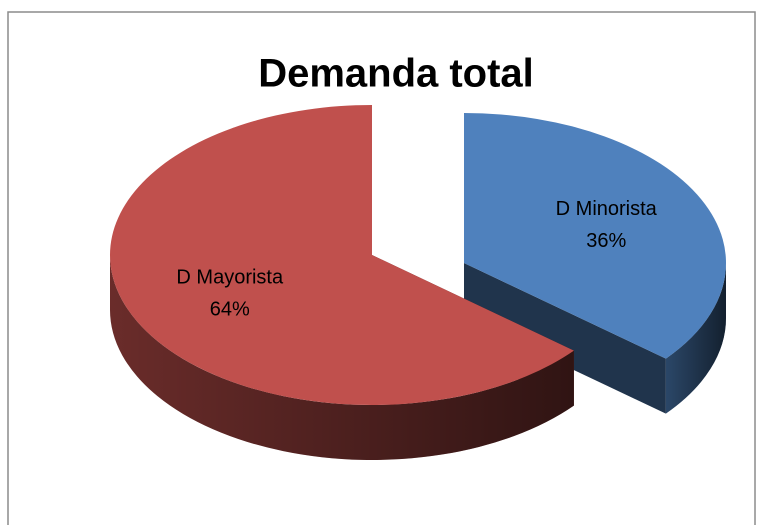 This screenshot has width=769, height=525. What do you see at coordinates (606, 241) in the screenshot?
I see `slice-label-value: 36%` at bounding box center [606, 241].